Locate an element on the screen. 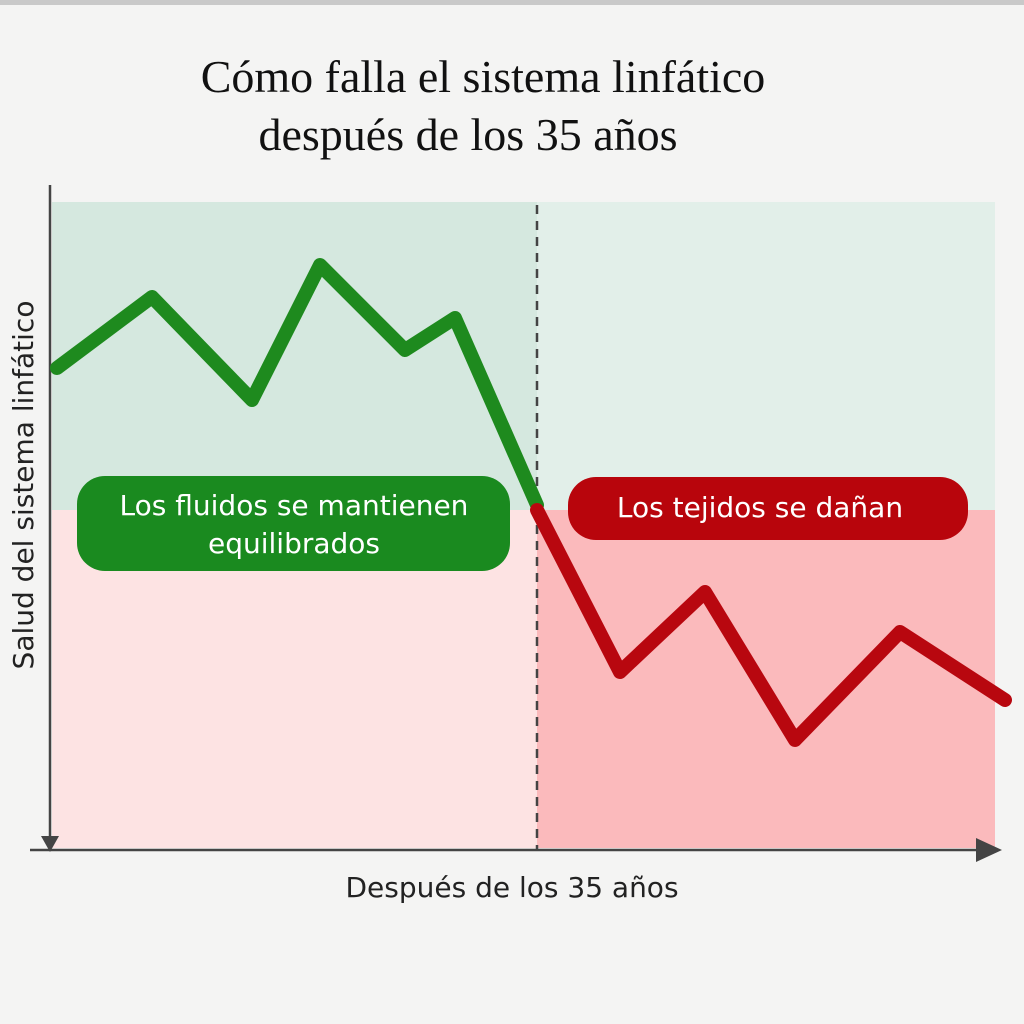  top-border is located at coordinates (512, 2).